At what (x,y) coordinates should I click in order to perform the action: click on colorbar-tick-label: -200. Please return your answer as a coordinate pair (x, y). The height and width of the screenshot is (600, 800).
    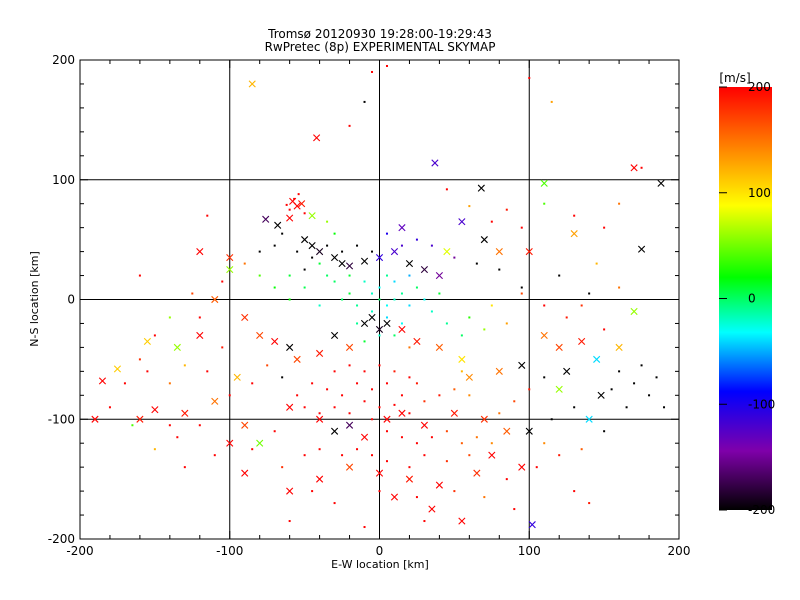
    Looking at the image, I should click on (761, 510).